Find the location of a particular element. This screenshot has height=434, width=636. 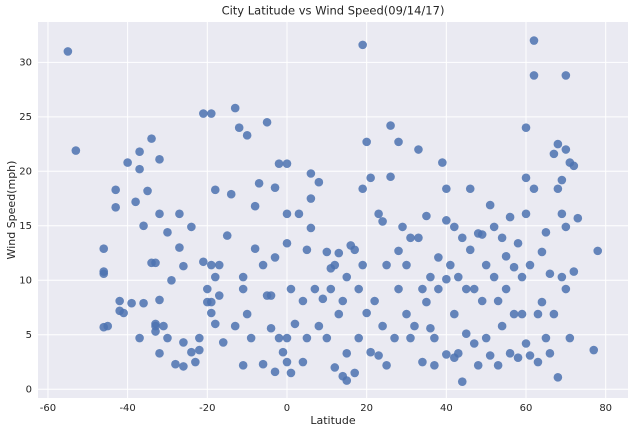

y-tick-label: 20 is located at coordinates (25, 171).